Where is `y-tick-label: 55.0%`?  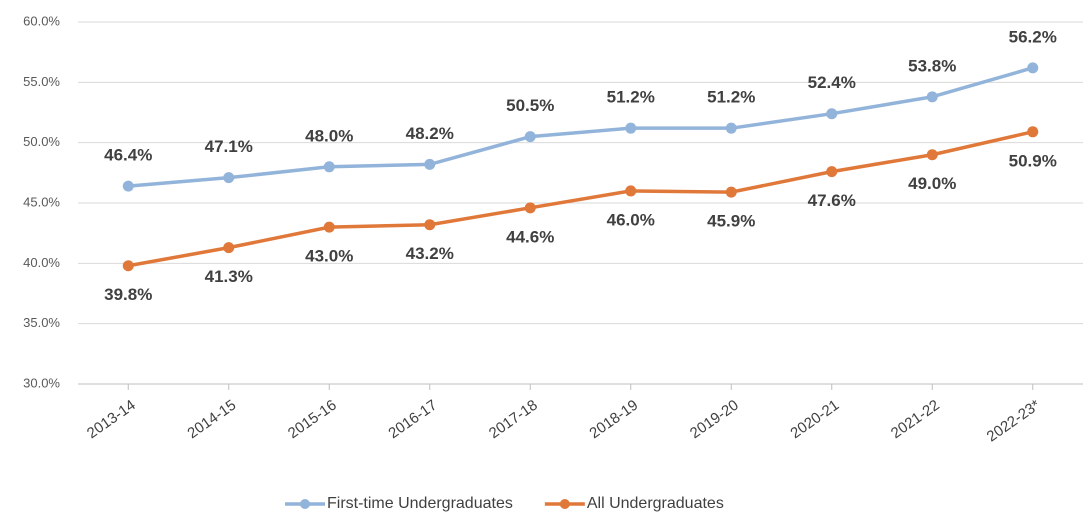 y-tick-label: 55.0% is located at coordinates (41, 81).